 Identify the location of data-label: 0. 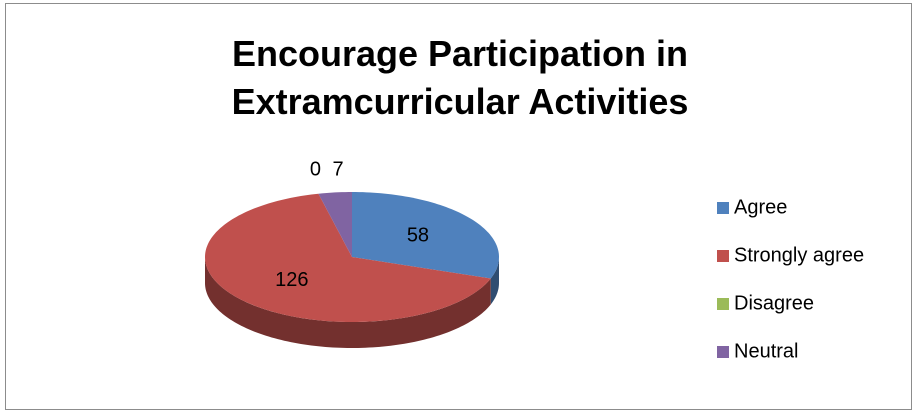
(315, 169).